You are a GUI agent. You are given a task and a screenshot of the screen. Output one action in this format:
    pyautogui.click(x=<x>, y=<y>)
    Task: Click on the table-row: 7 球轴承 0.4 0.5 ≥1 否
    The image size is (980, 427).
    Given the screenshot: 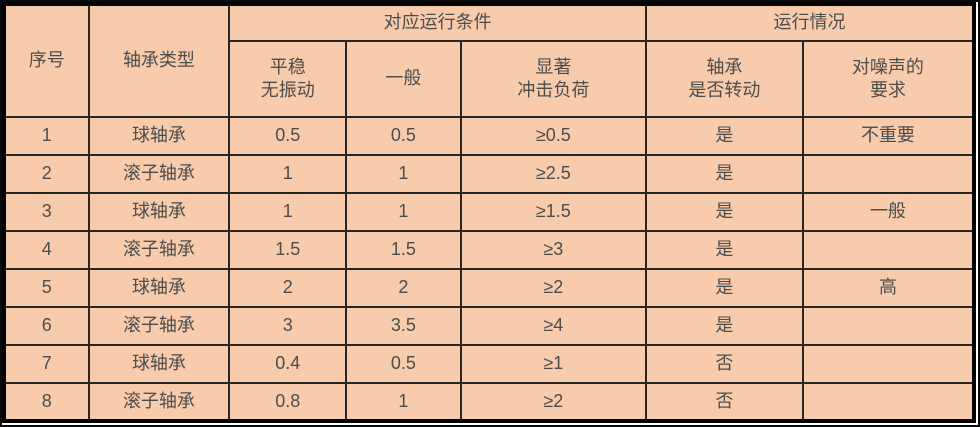 What is the action you would take?
    pyautogui.click(x=489, y=364)
    